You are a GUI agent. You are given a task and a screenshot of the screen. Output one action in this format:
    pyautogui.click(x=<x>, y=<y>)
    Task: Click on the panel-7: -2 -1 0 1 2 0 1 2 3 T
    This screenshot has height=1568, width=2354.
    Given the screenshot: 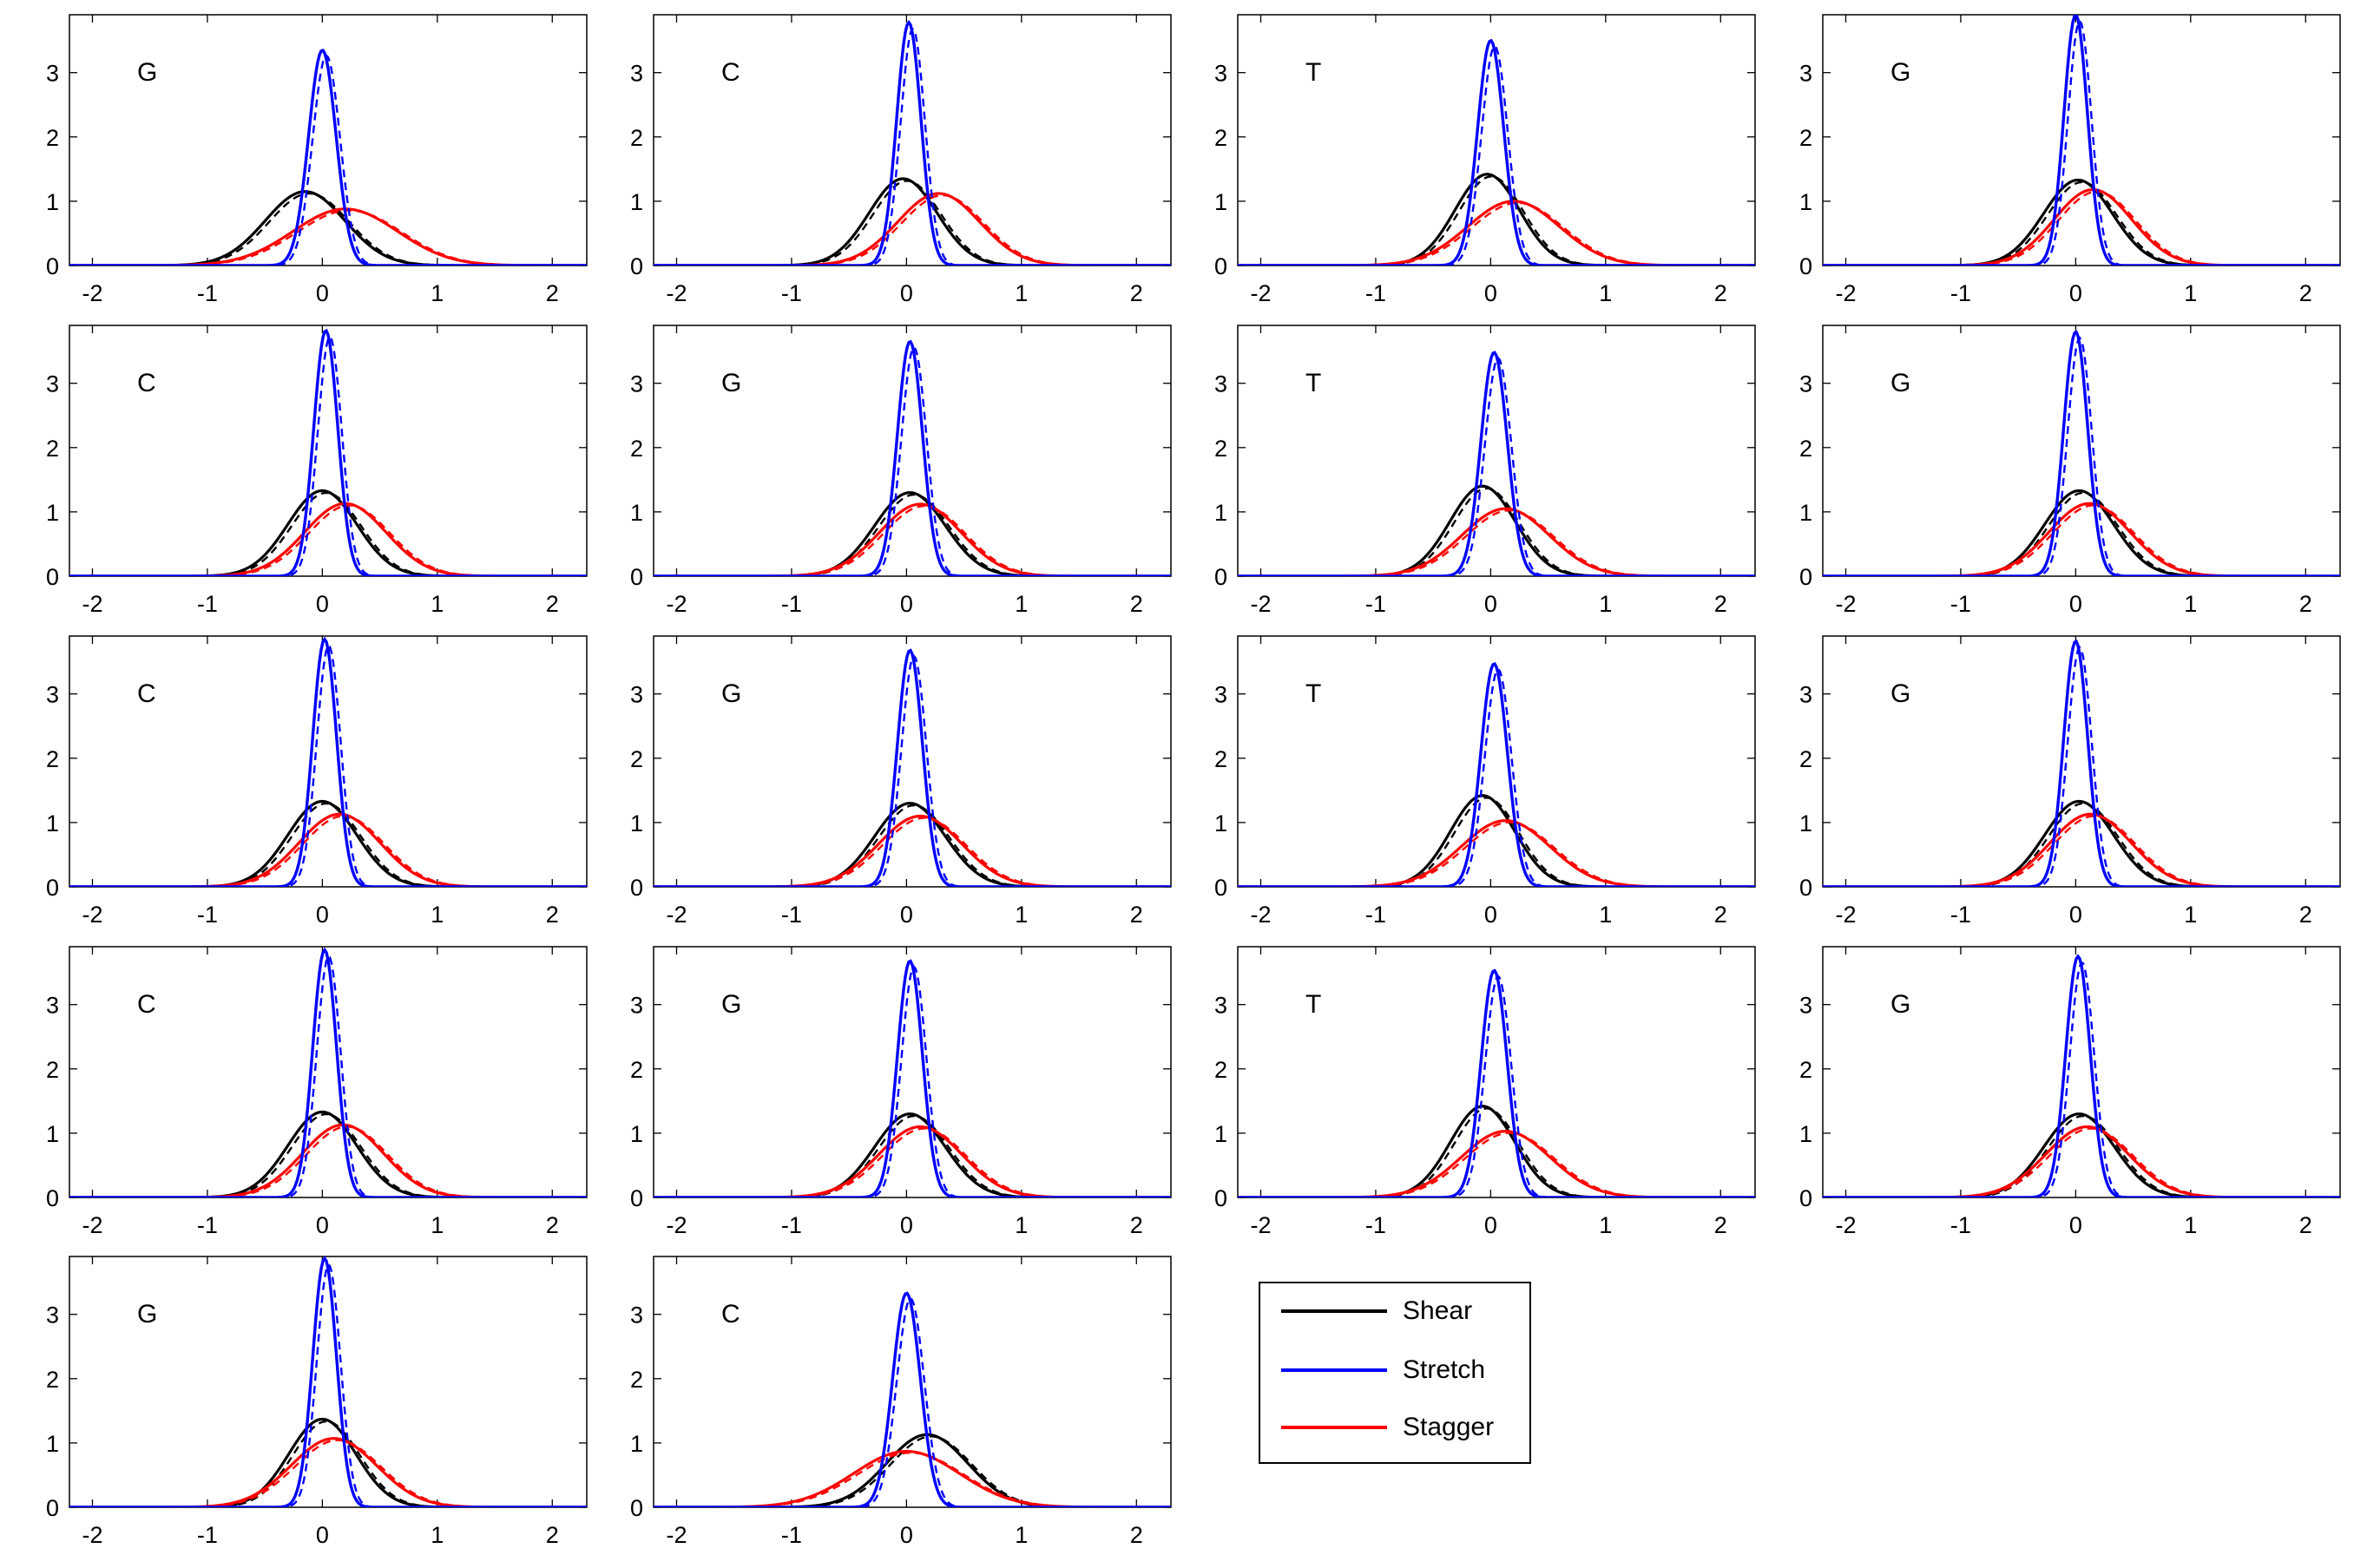 What is the action you would take?
    pyautogui.click(x=1485, y=471)
    